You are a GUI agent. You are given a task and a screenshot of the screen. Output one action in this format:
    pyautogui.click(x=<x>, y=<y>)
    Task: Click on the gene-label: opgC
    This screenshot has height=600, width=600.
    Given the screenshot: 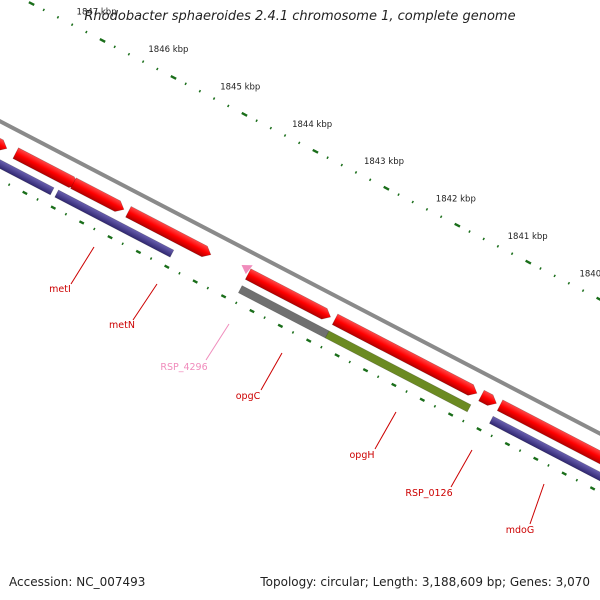 What is the action you would take?
    pyautogui.click(x=248, y=396)
    